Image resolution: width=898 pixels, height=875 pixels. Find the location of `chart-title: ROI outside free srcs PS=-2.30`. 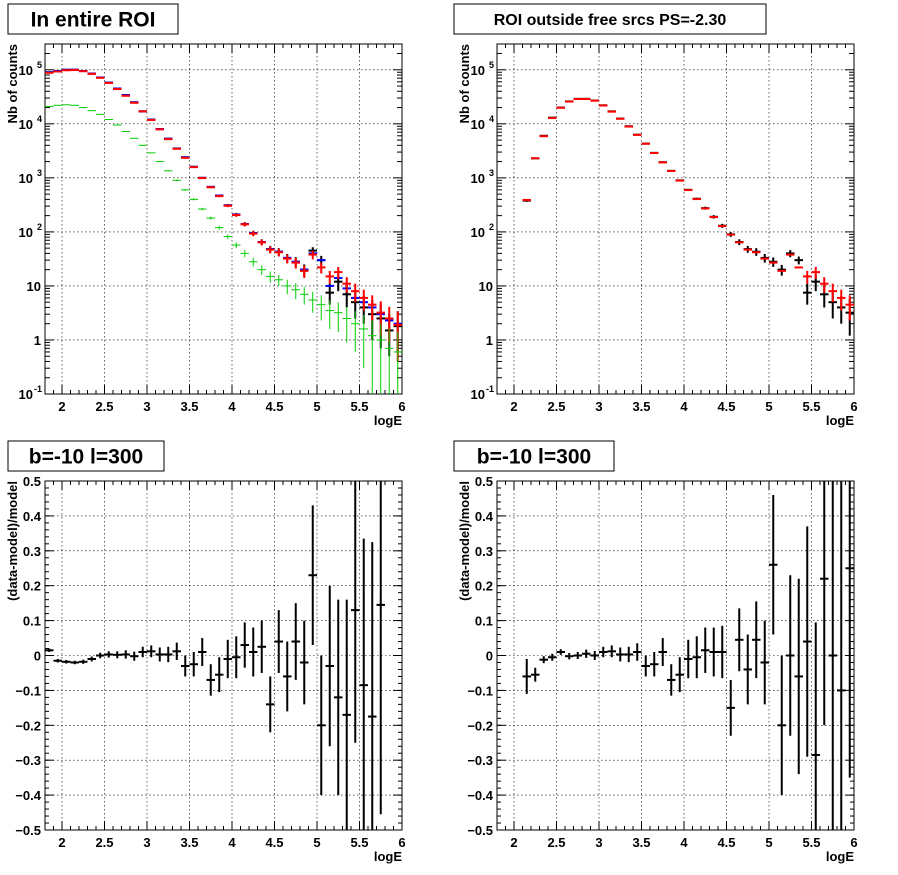

chart-title: ROI outside free srcs PS=-2.30 is located at coordinates (610, 20).